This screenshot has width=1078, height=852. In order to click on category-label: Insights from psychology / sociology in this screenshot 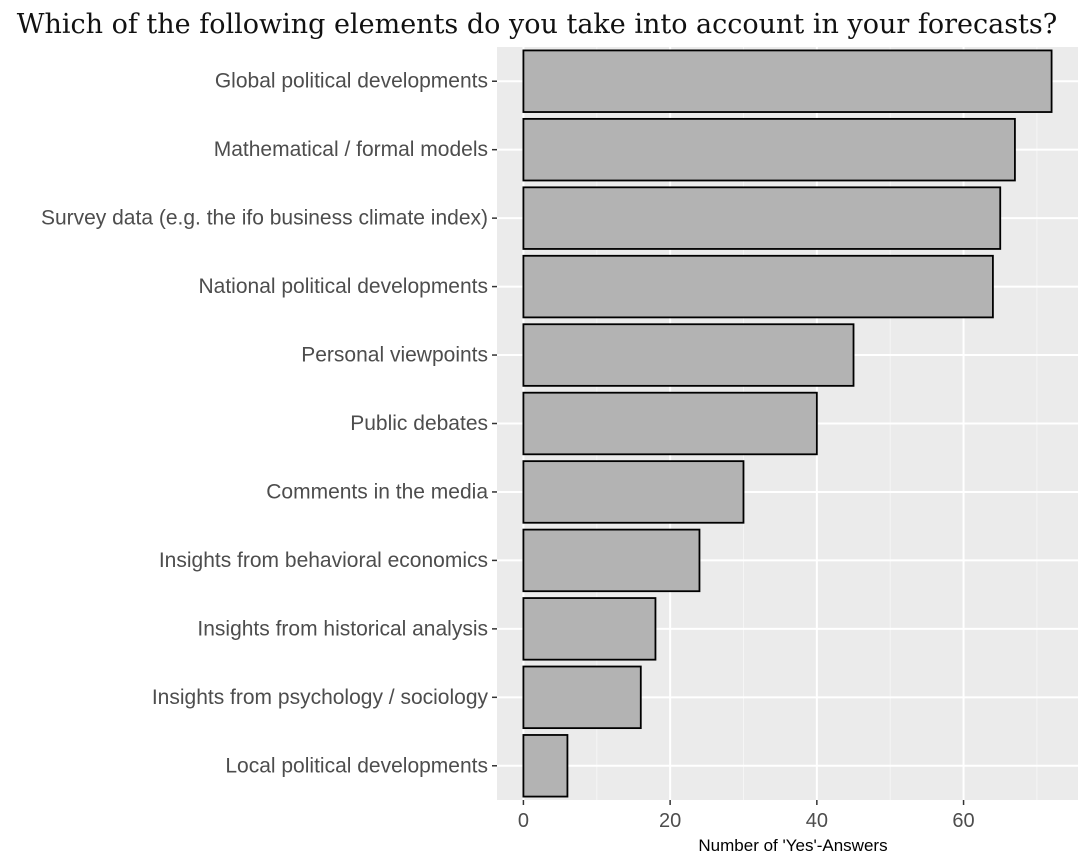, I will do `click(320, 697)`.